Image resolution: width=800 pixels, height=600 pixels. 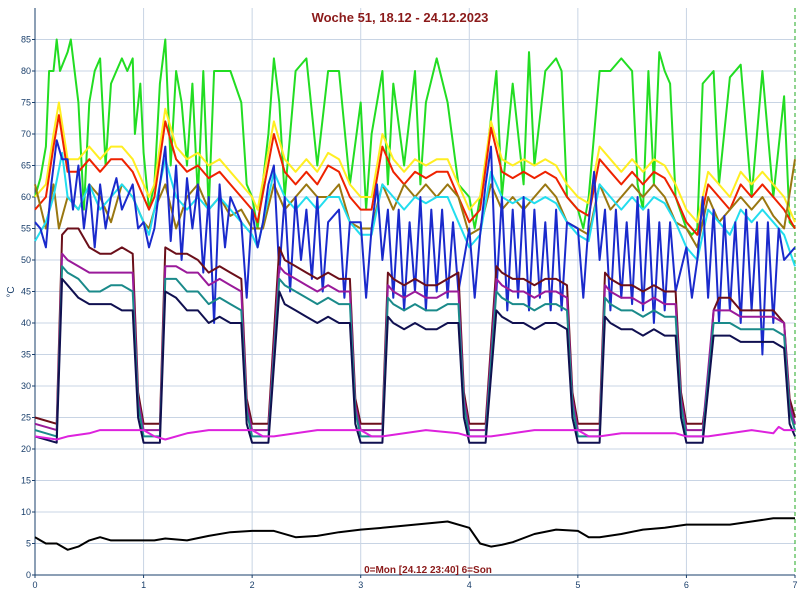 What do you see at coordinates (26, 229) in the screenshot?
I see `y-tick-label: 55` at bounding box center [26, 229].